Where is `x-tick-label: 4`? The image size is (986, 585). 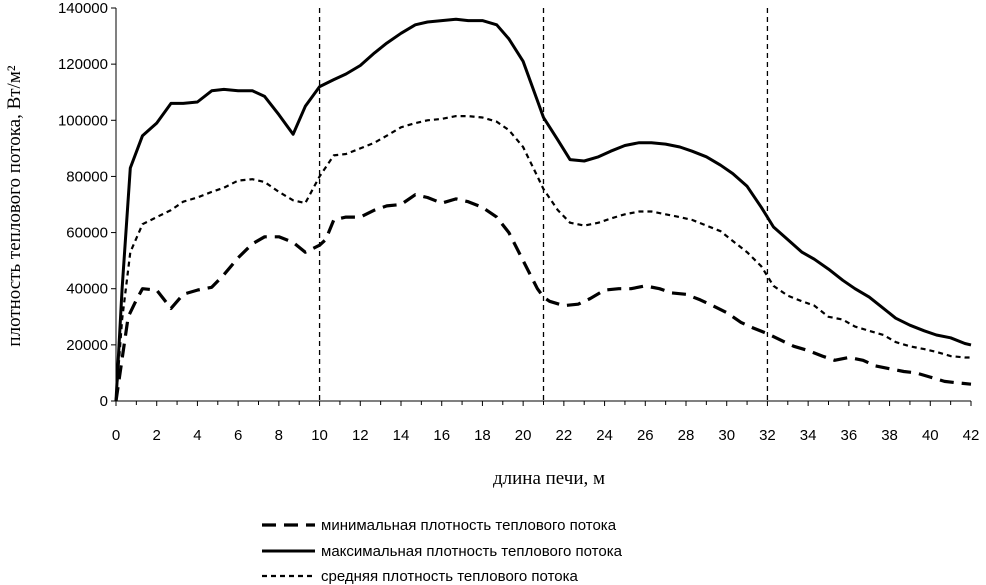 x-tick-label: 4 is located at coordinates (197, 435).